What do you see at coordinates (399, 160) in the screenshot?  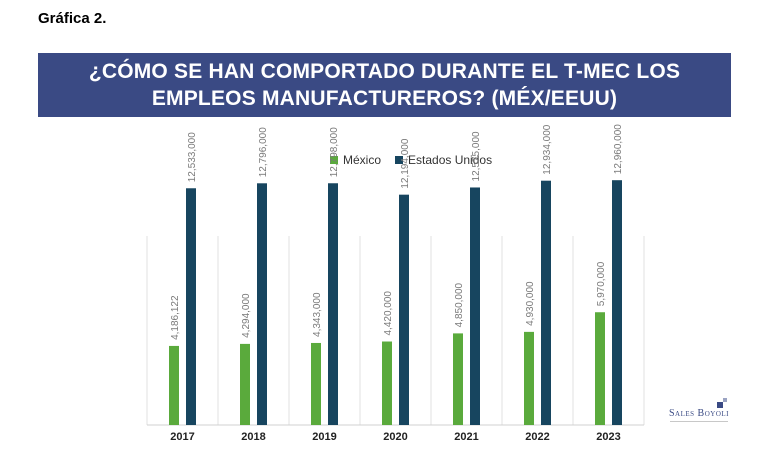 I see `legend-swatch-usa` at bounding box center [399, 160].